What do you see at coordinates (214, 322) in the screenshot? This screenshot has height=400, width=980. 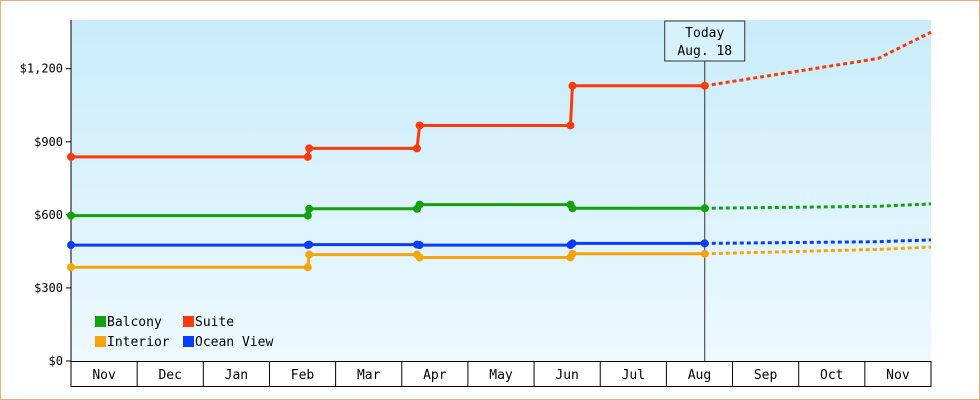 I see `legend-label: Suite` at bounding box center [214, 322].